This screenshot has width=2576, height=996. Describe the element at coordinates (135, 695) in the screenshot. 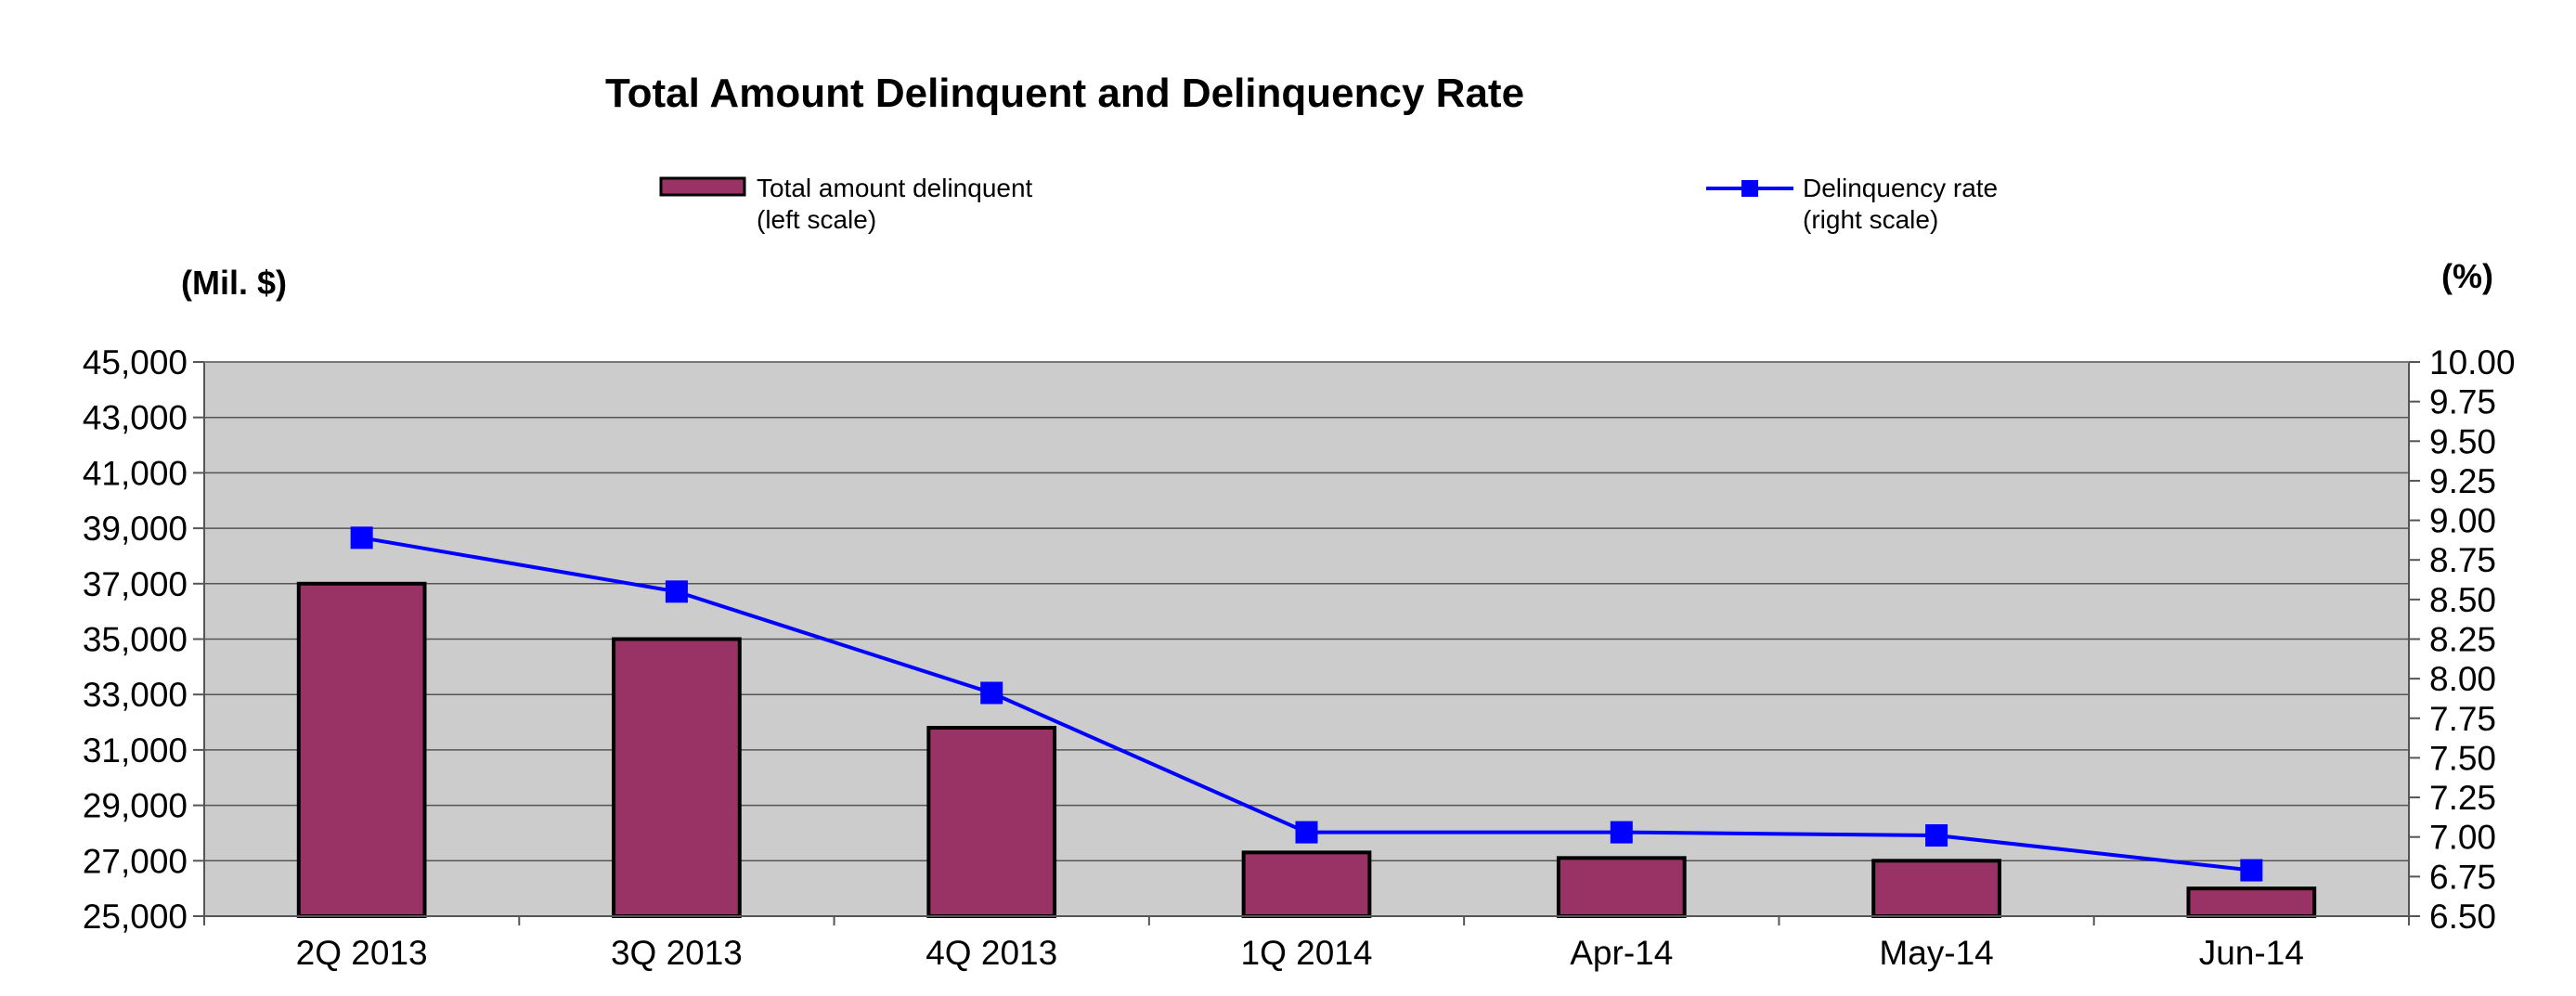

I see `left-tick-label: 33,000` at that location.